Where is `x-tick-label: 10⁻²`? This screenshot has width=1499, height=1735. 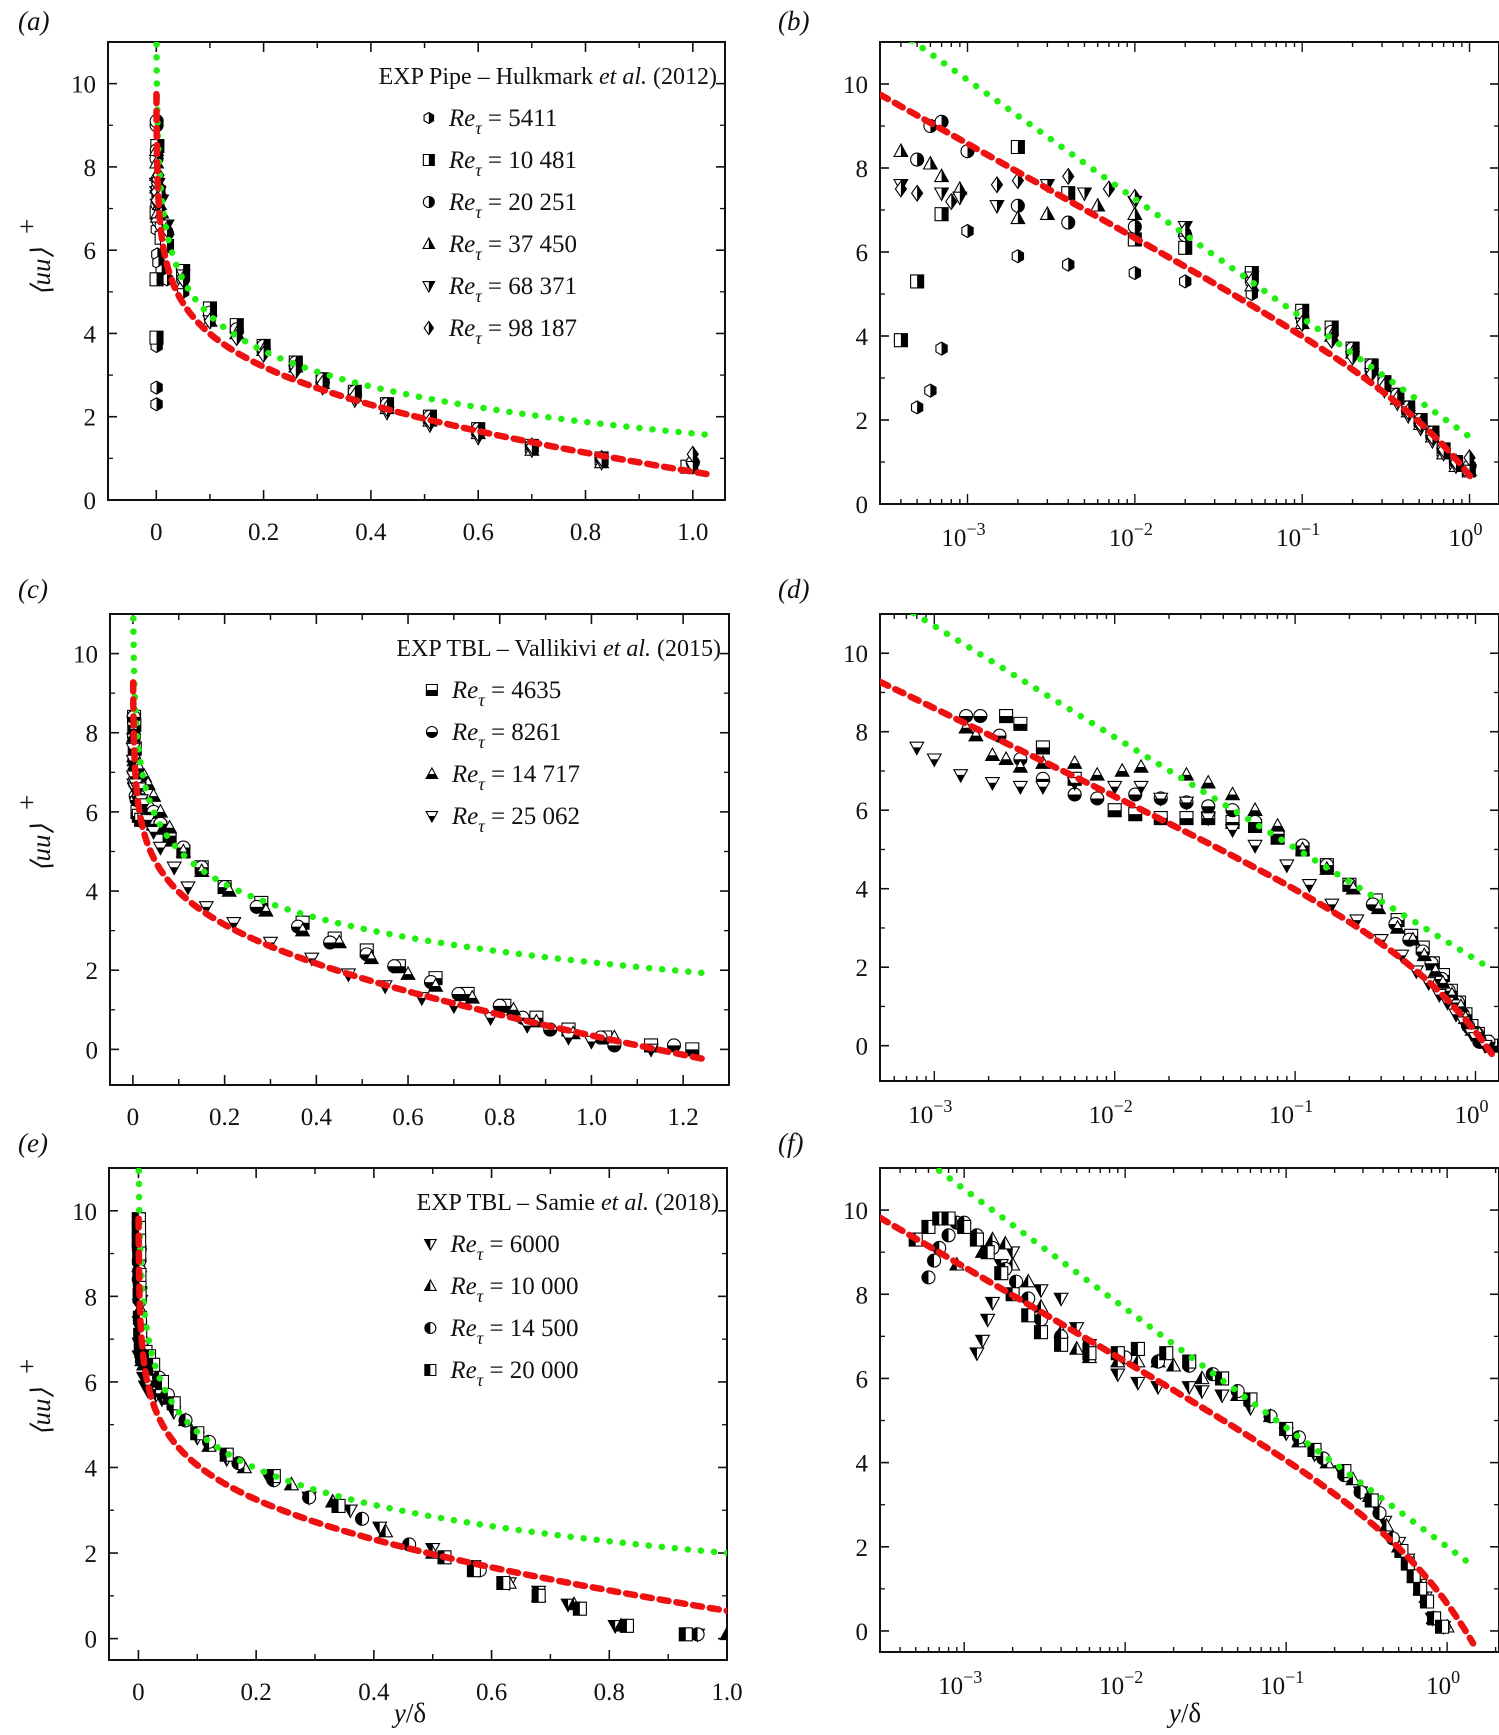
x-tick-label: 10⁻² is located at coordinates (1121, 1683).